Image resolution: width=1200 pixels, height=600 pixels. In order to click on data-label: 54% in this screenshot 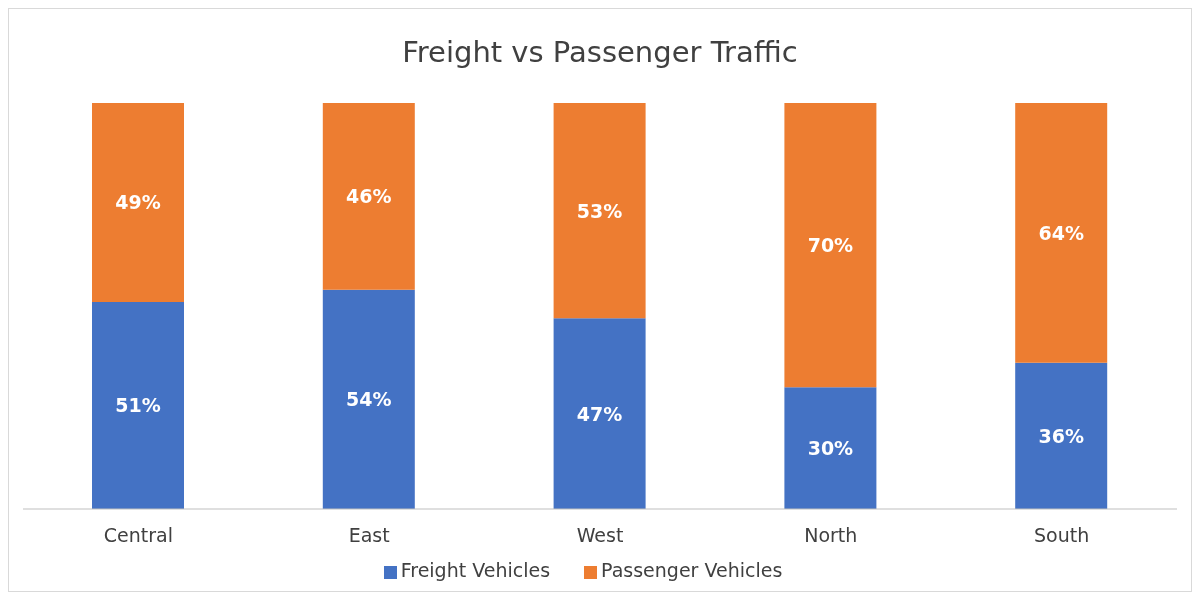, I will do `click(369, 399)`.